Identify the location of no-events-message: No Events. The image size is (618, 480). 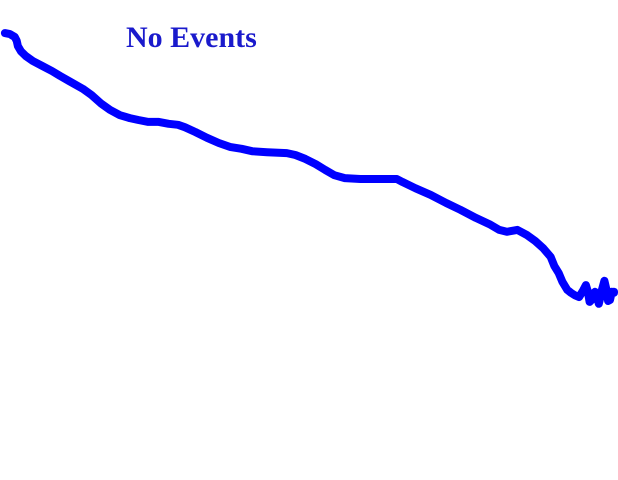
(191, 37).